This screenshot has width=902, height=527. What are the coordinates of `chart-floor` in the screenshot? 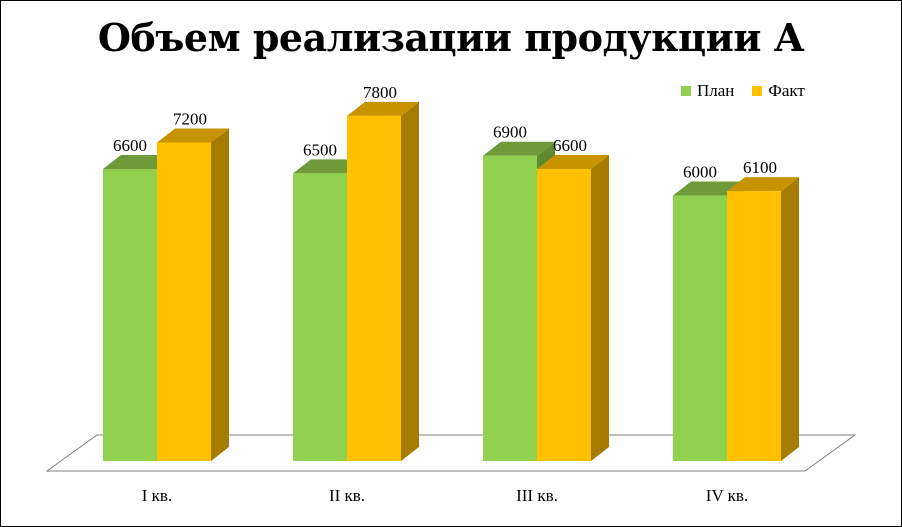 It's located at (451, 453).